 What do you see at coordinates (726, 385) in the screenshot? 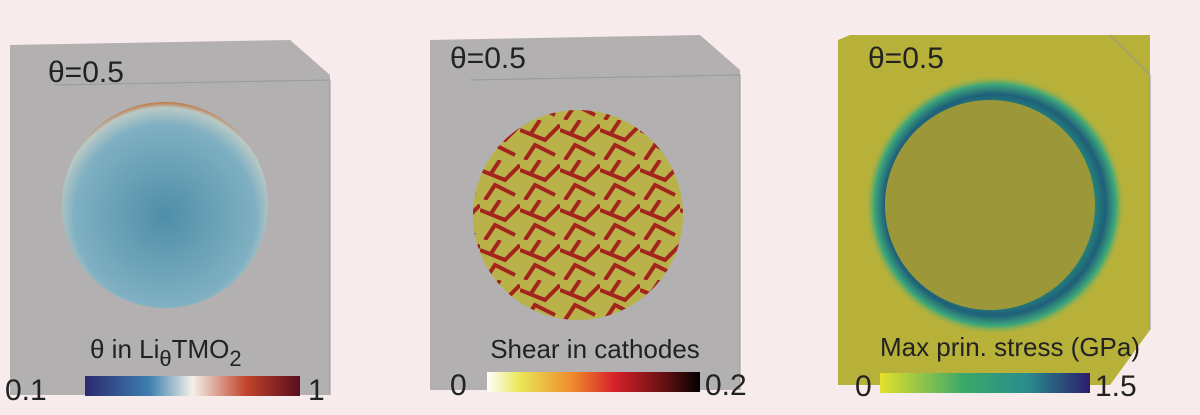
I see `colorbar-max: 0.2` at bounding box center [726, 385].